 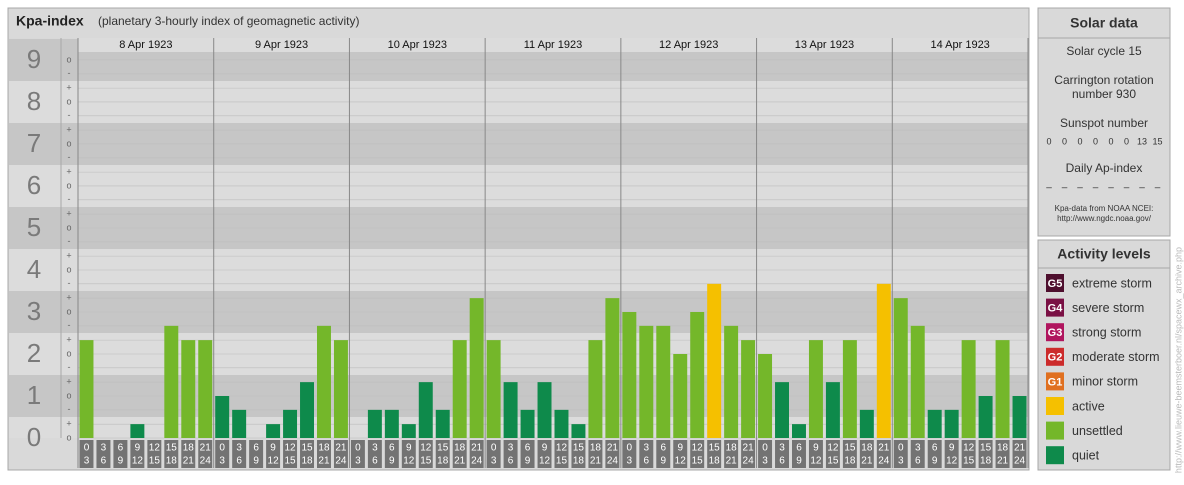 I want to click on legend-label: moderate storm, so click(x=1116, y=357).